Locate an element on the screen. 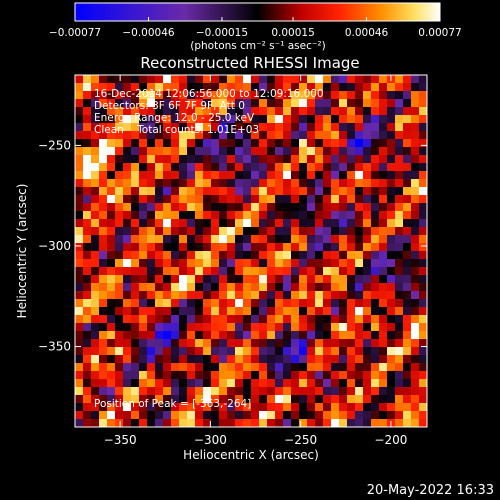 The height and width of the screenshot is (500, 500). colorbar-tick-label: 0.00015 is located at coordinates (292, 33).